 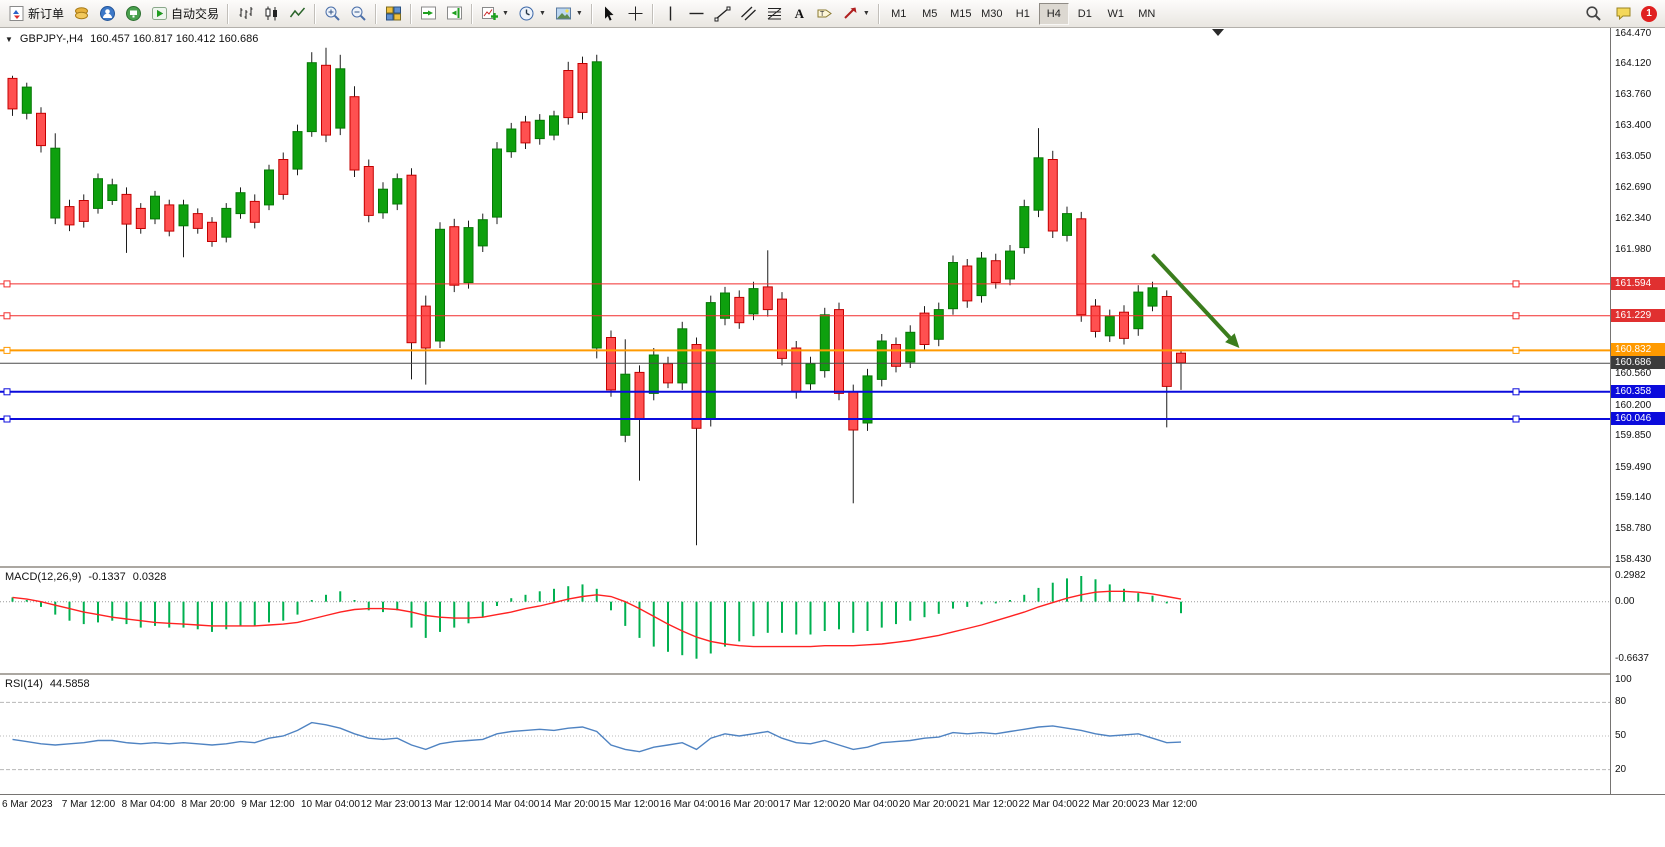 I want to click on price-axis-label: 159.490, so click(x=1633, y=467).